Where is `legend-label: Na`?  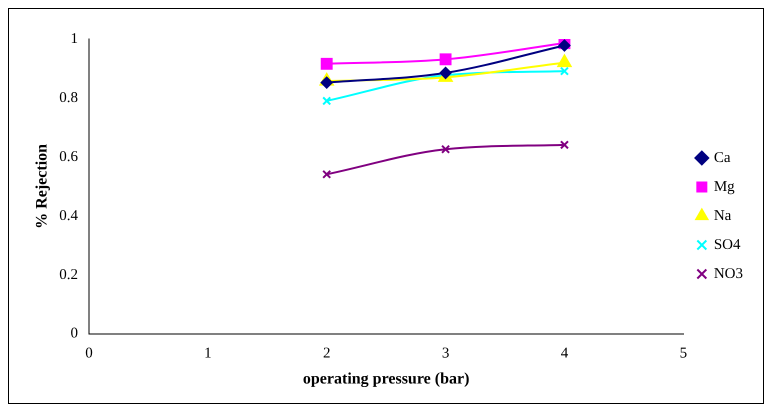
legend-label: Na is located at coordinates (723, 216).